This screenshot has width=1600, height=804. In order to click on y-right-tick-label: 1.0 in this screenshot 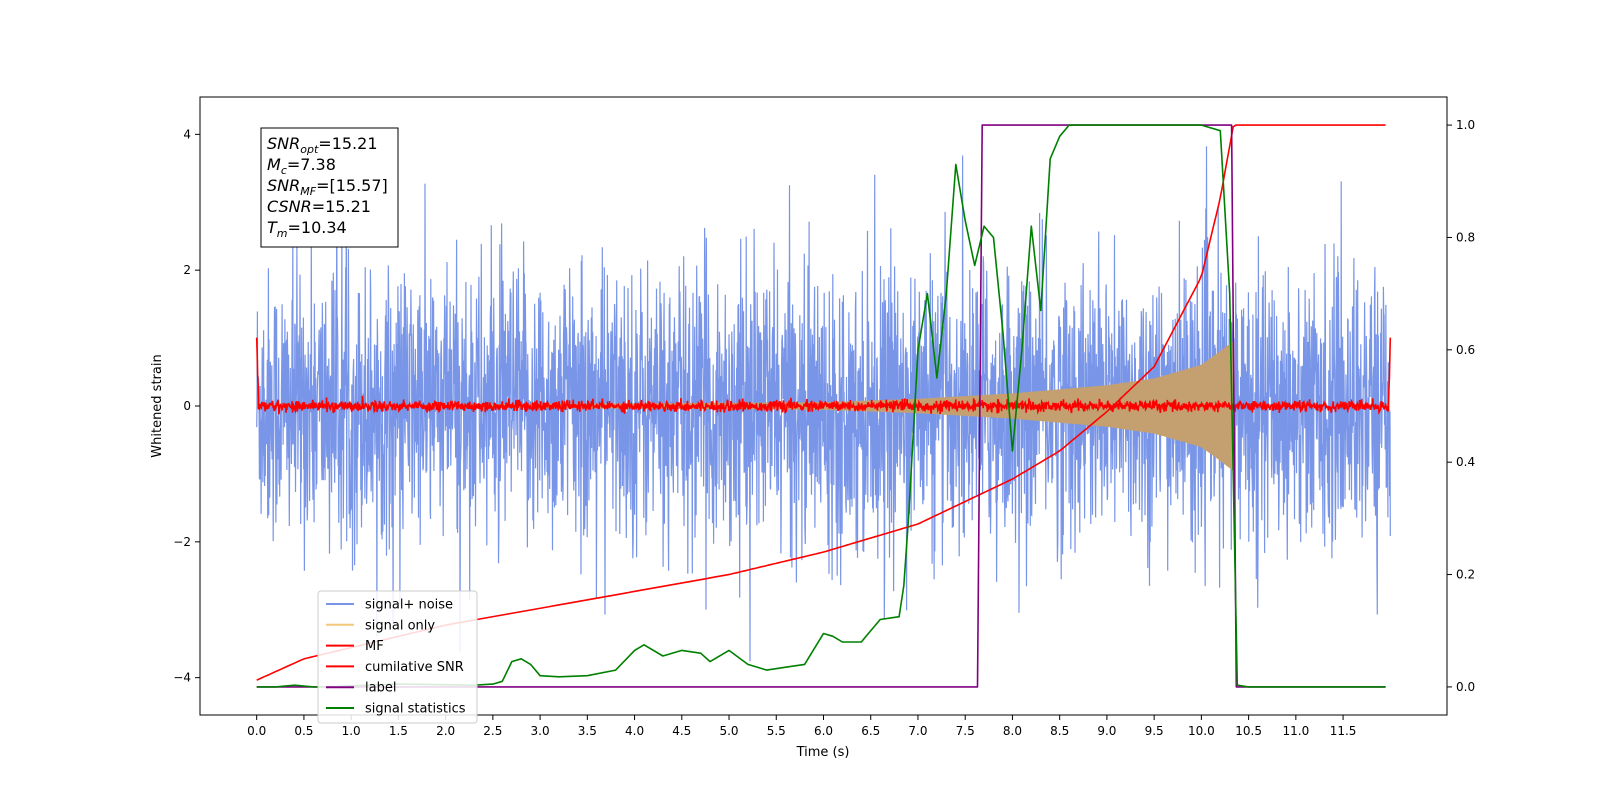, I will do `click(1465, 125)`.